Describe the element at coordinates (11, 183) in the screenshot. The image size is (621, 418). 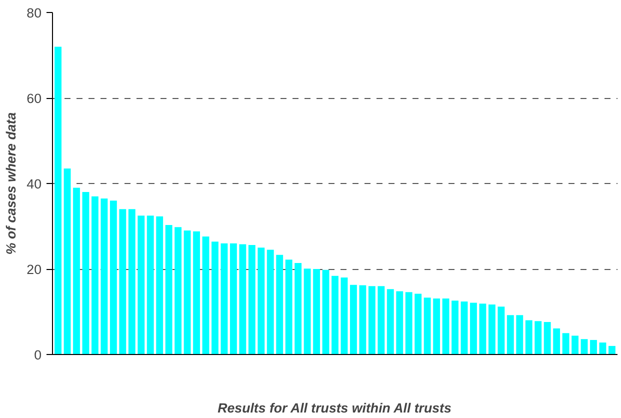
I see `y-axis-title: % of cases where data` at that location.